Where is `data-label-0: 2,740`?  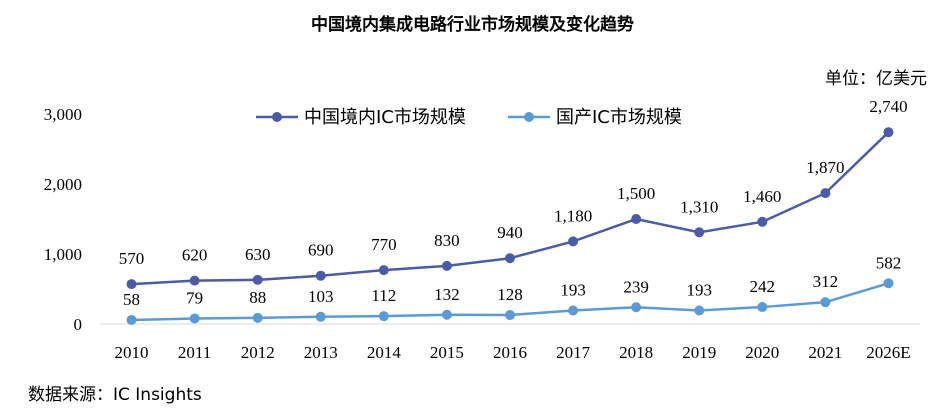 data-label-0: 2,740 is located at coordinates (888, 106).